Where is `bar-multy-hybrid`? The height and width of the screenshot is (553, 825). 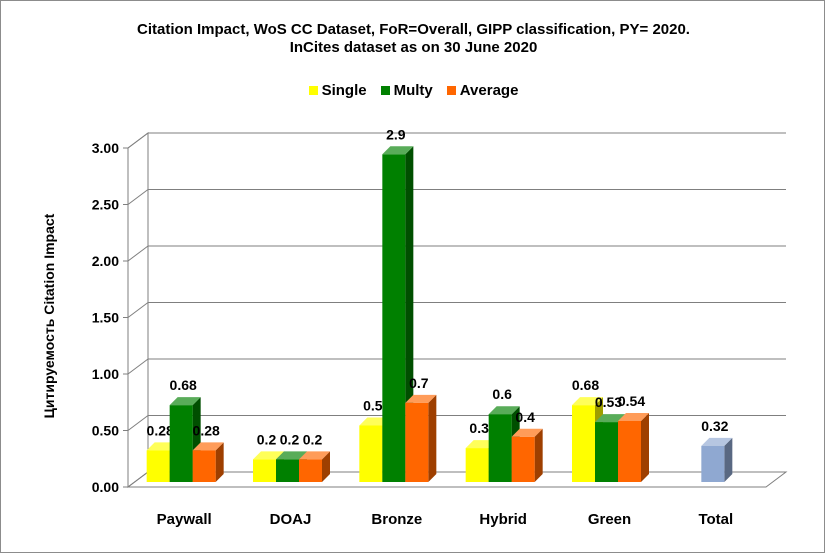
bar-multy-hybrid is located at coordinates (500, 448).